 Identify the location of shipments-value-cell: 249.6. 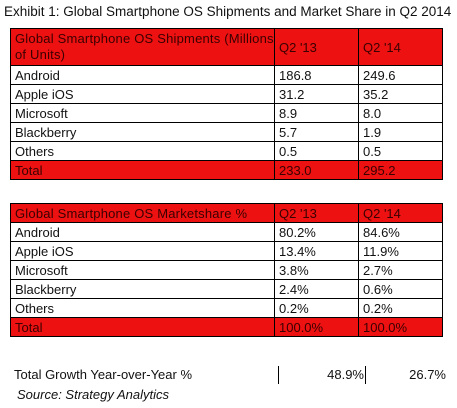
(400, 75).